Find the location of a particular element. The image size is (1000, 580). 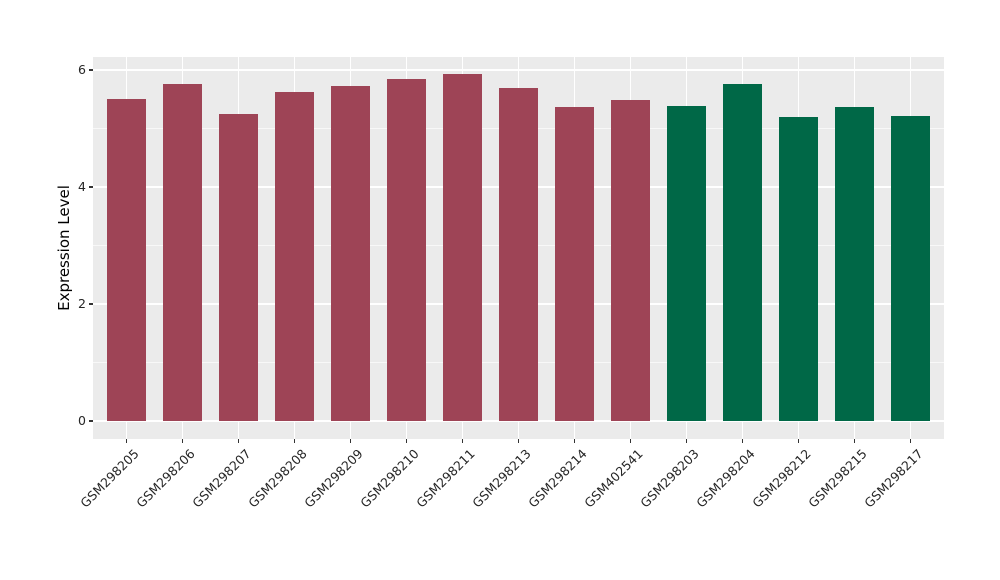

y-tick-label: 2 is located at coordinates (82, 303).